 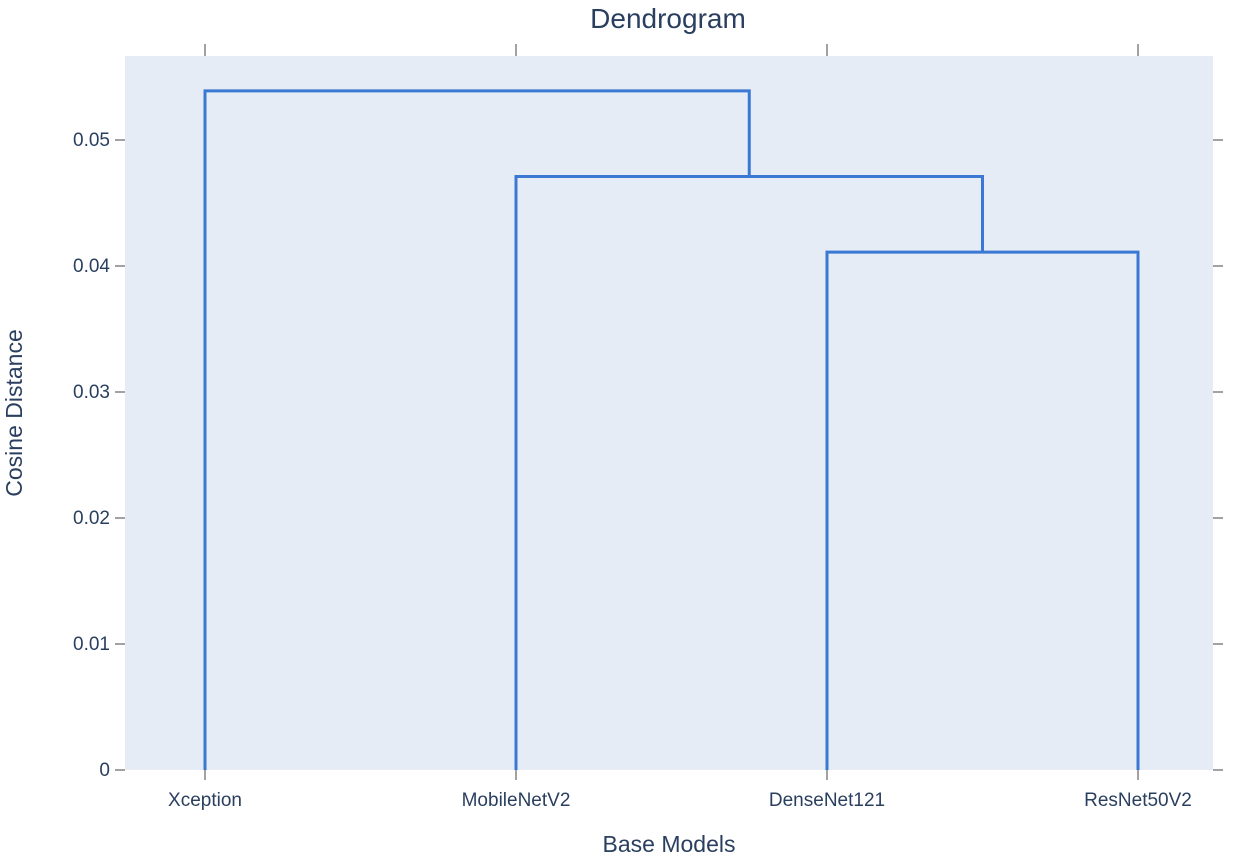 What do you see at coordinates (680, 790) in the screenshot?
I see `x-axis: Xception MobileNetV2 DenseNet121 ResNet50V2` at bounding box center [680, 790].